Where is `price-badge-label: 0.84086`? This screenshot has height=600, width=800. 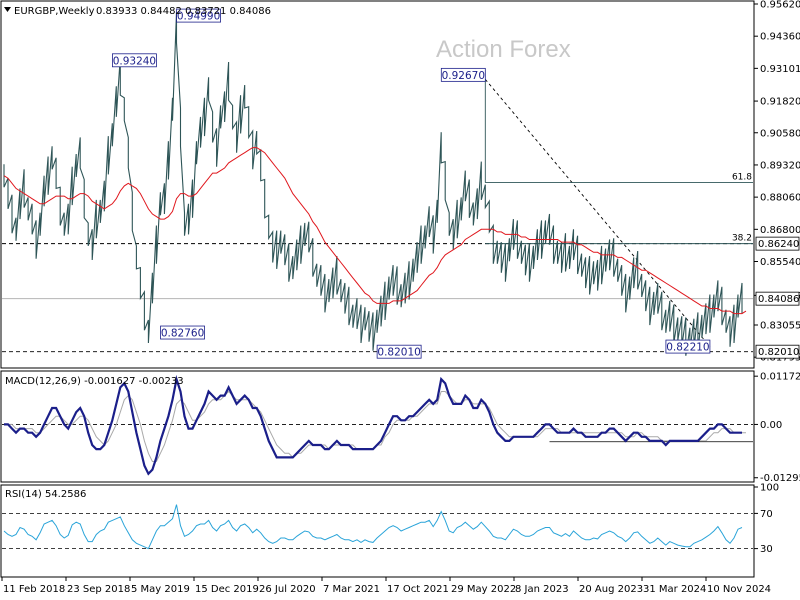 price-badge-label: 0.84086 is located at coordinates (778, 299).